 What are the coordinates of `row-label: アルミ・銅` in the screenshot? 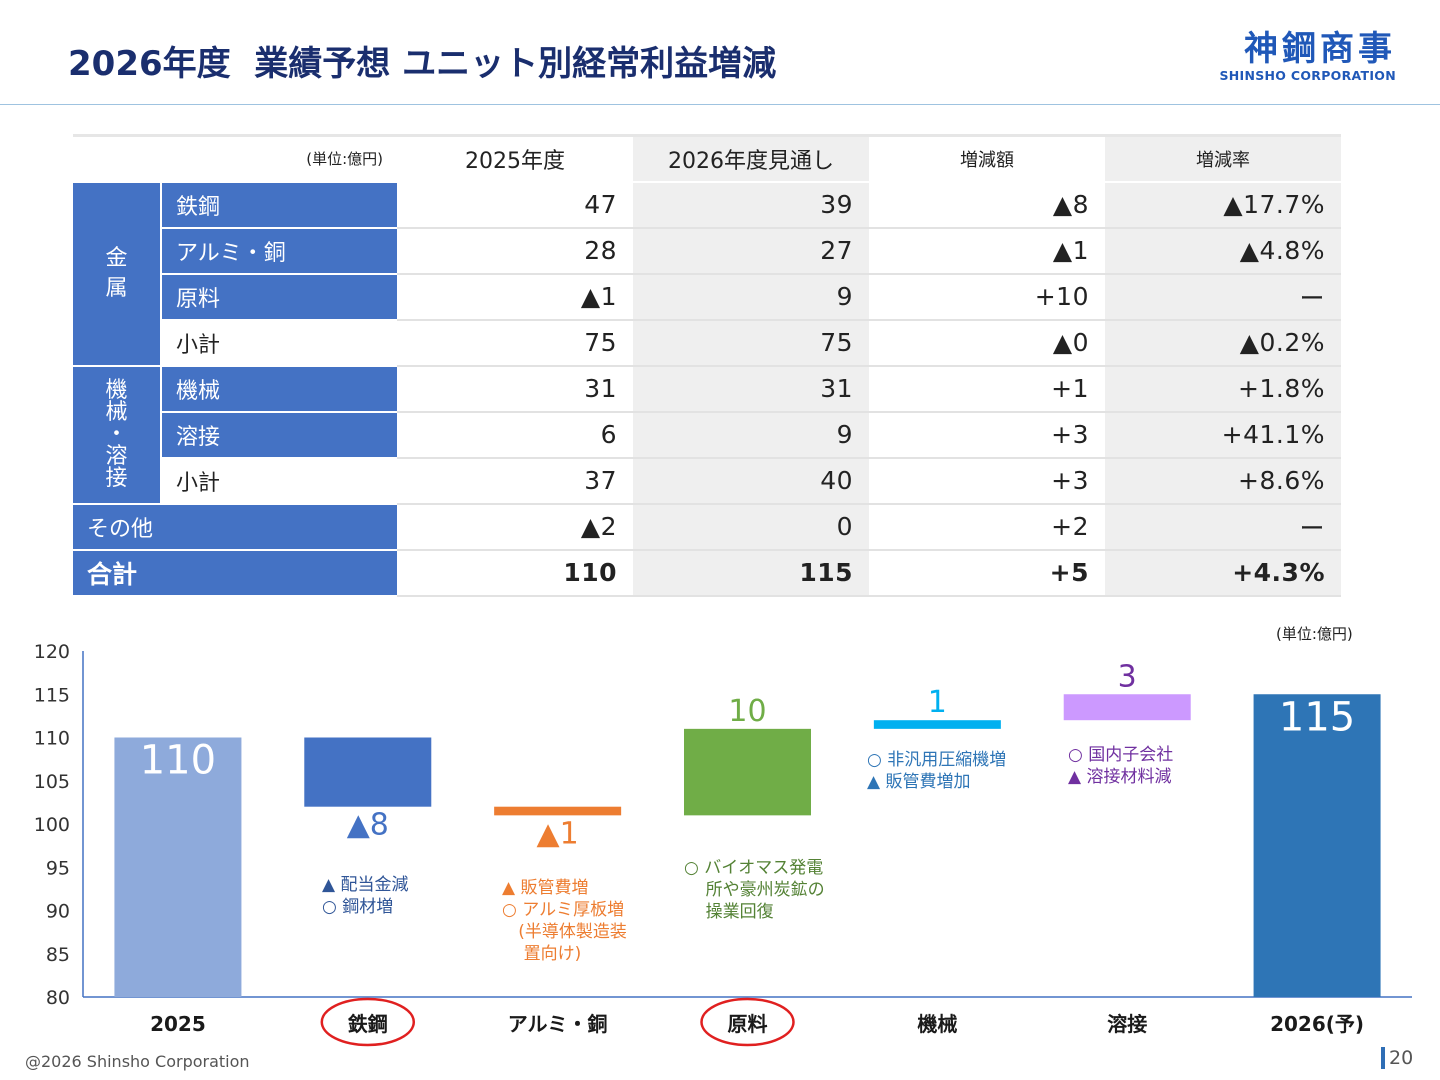 It's located at (278, 251).